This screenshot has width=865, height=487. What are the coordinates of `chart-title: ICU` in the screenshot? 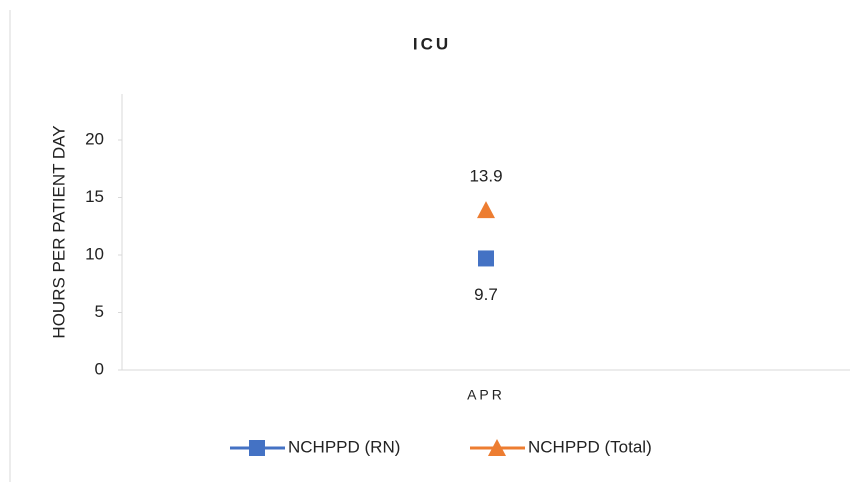 It's located at (432, 43).